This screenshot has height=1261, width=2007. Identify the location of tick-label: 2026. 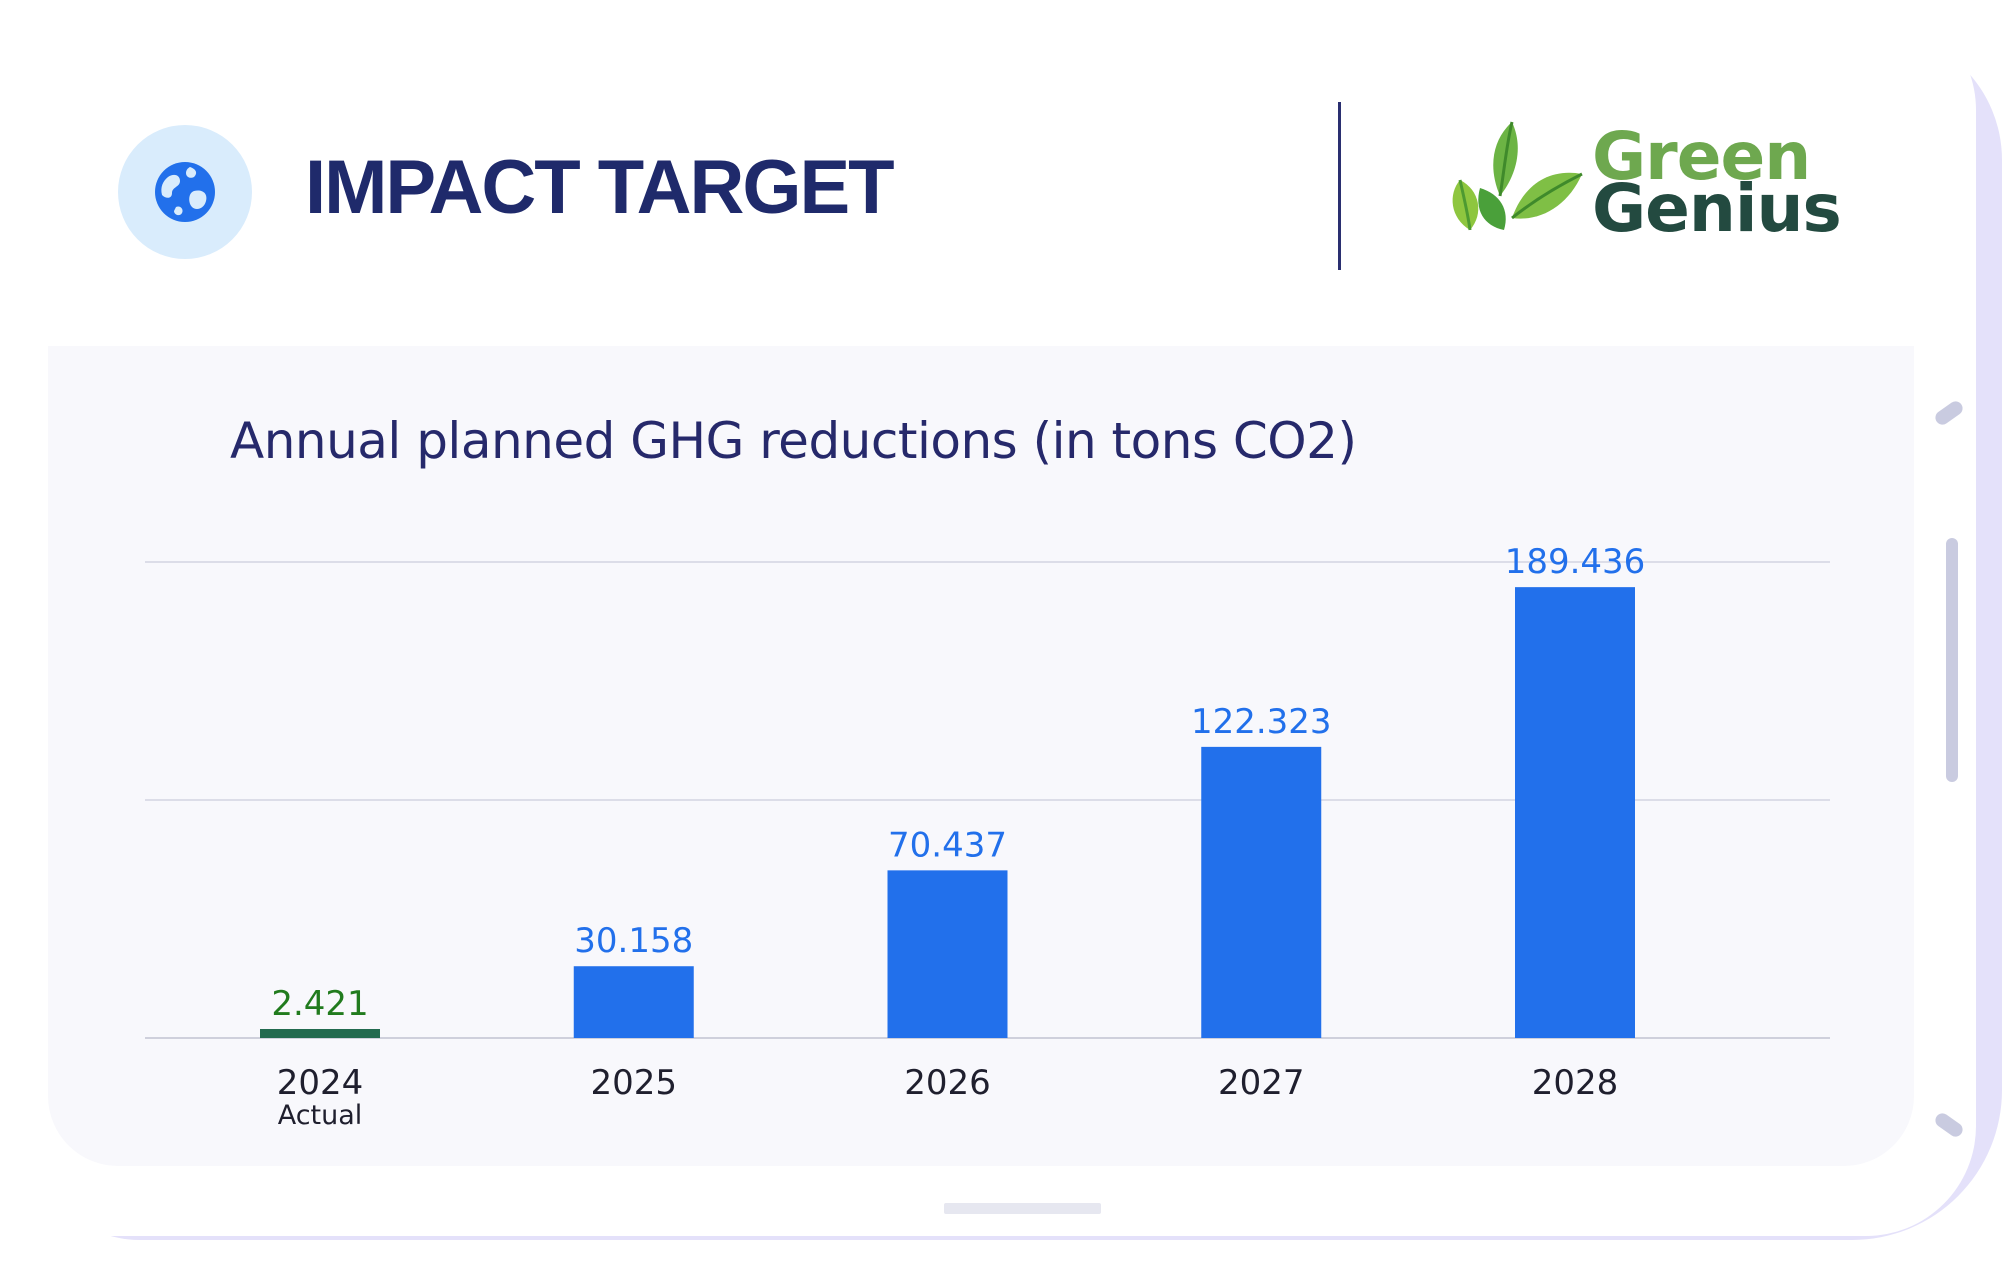
(947, 1083).